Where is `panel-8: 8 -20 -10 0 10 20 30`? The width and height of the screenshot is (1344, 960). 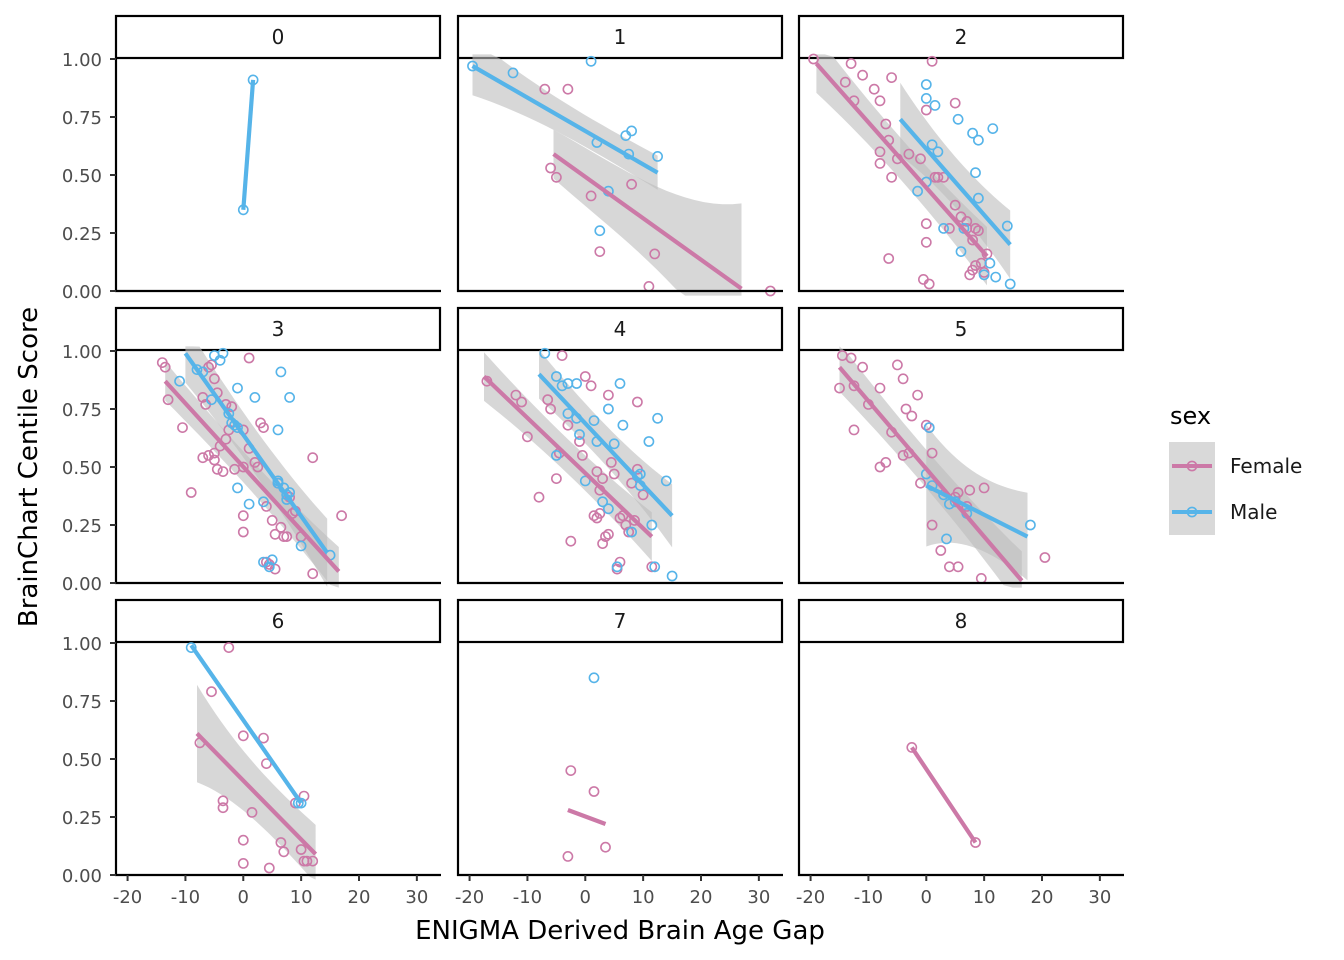 panel-8: 8 -20 -10 0 10 20 30 is located at coordinates (960, 753).